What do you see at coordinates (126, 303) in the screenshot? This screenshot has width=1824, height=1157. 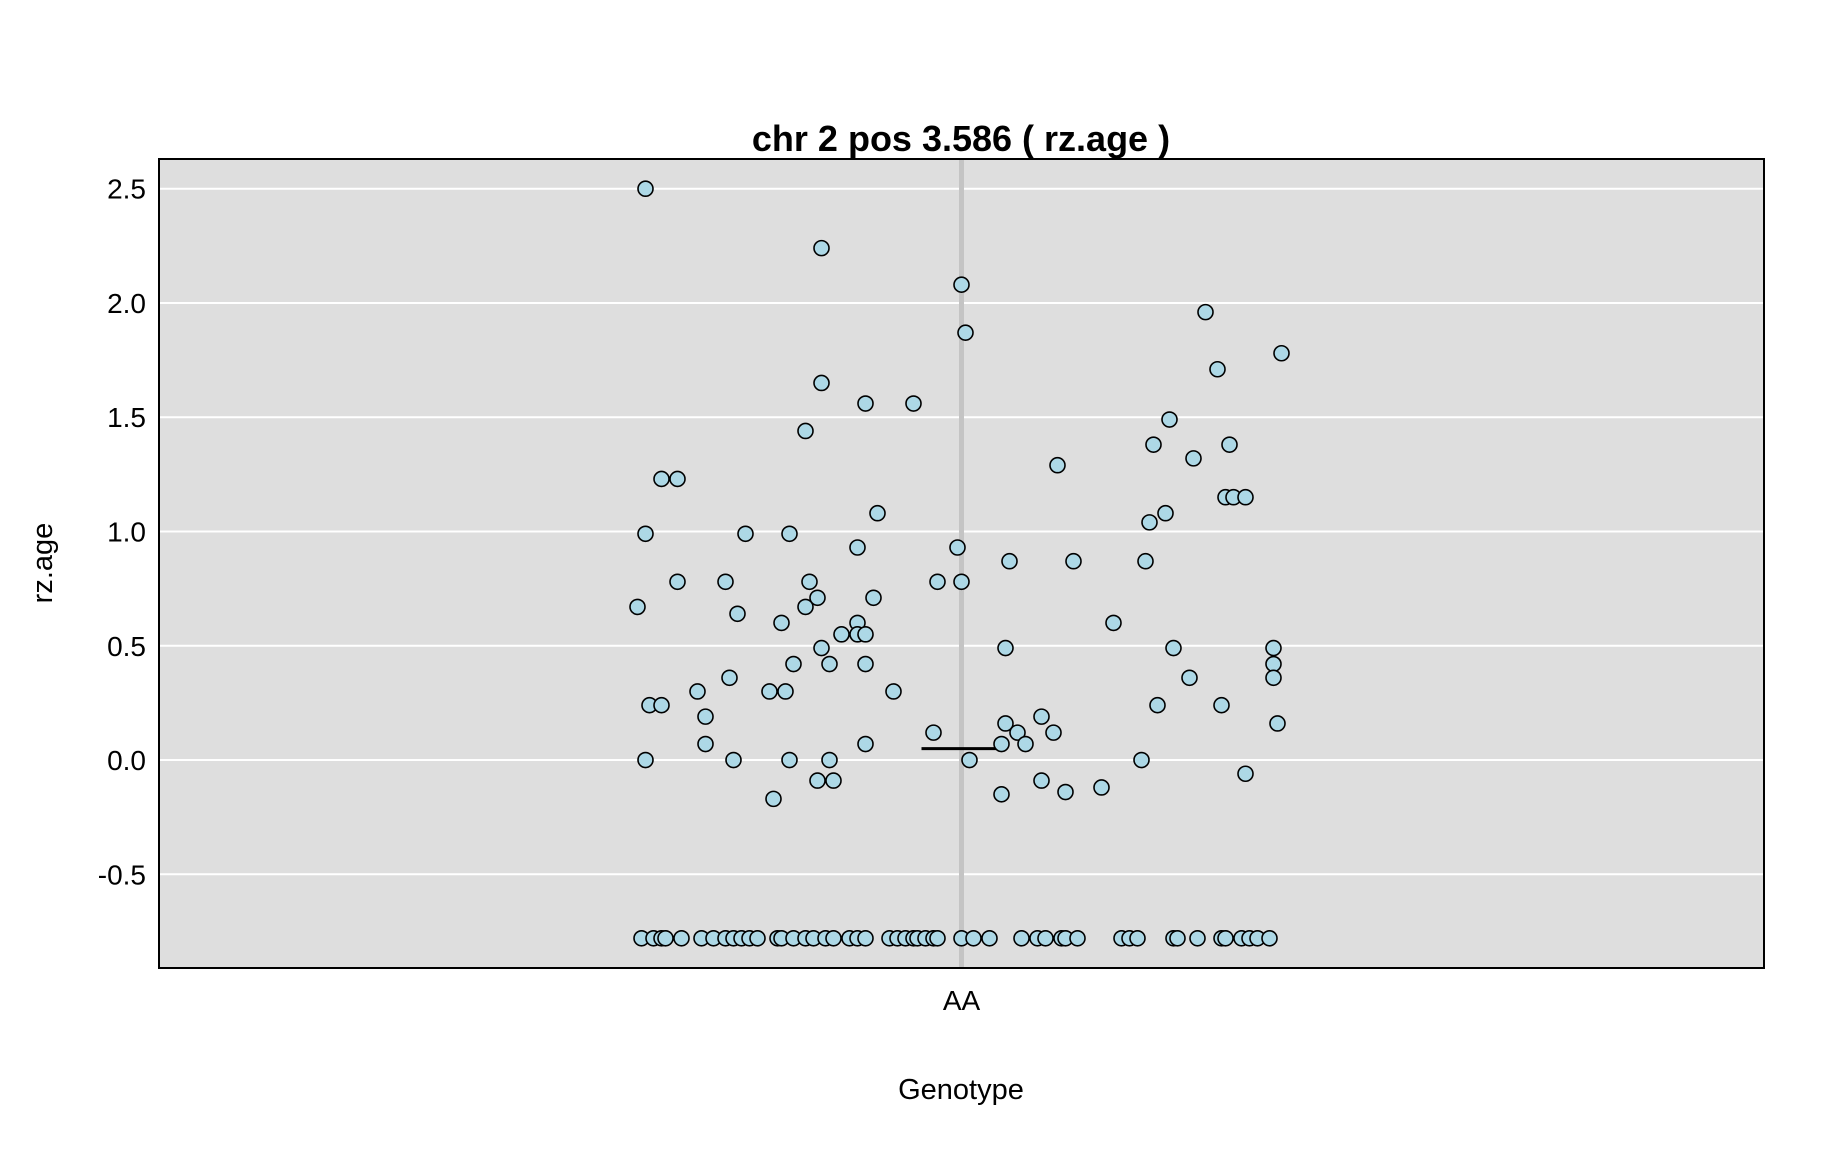 I see `y-tick-label: 2.0` at bounding box center [126, 303].